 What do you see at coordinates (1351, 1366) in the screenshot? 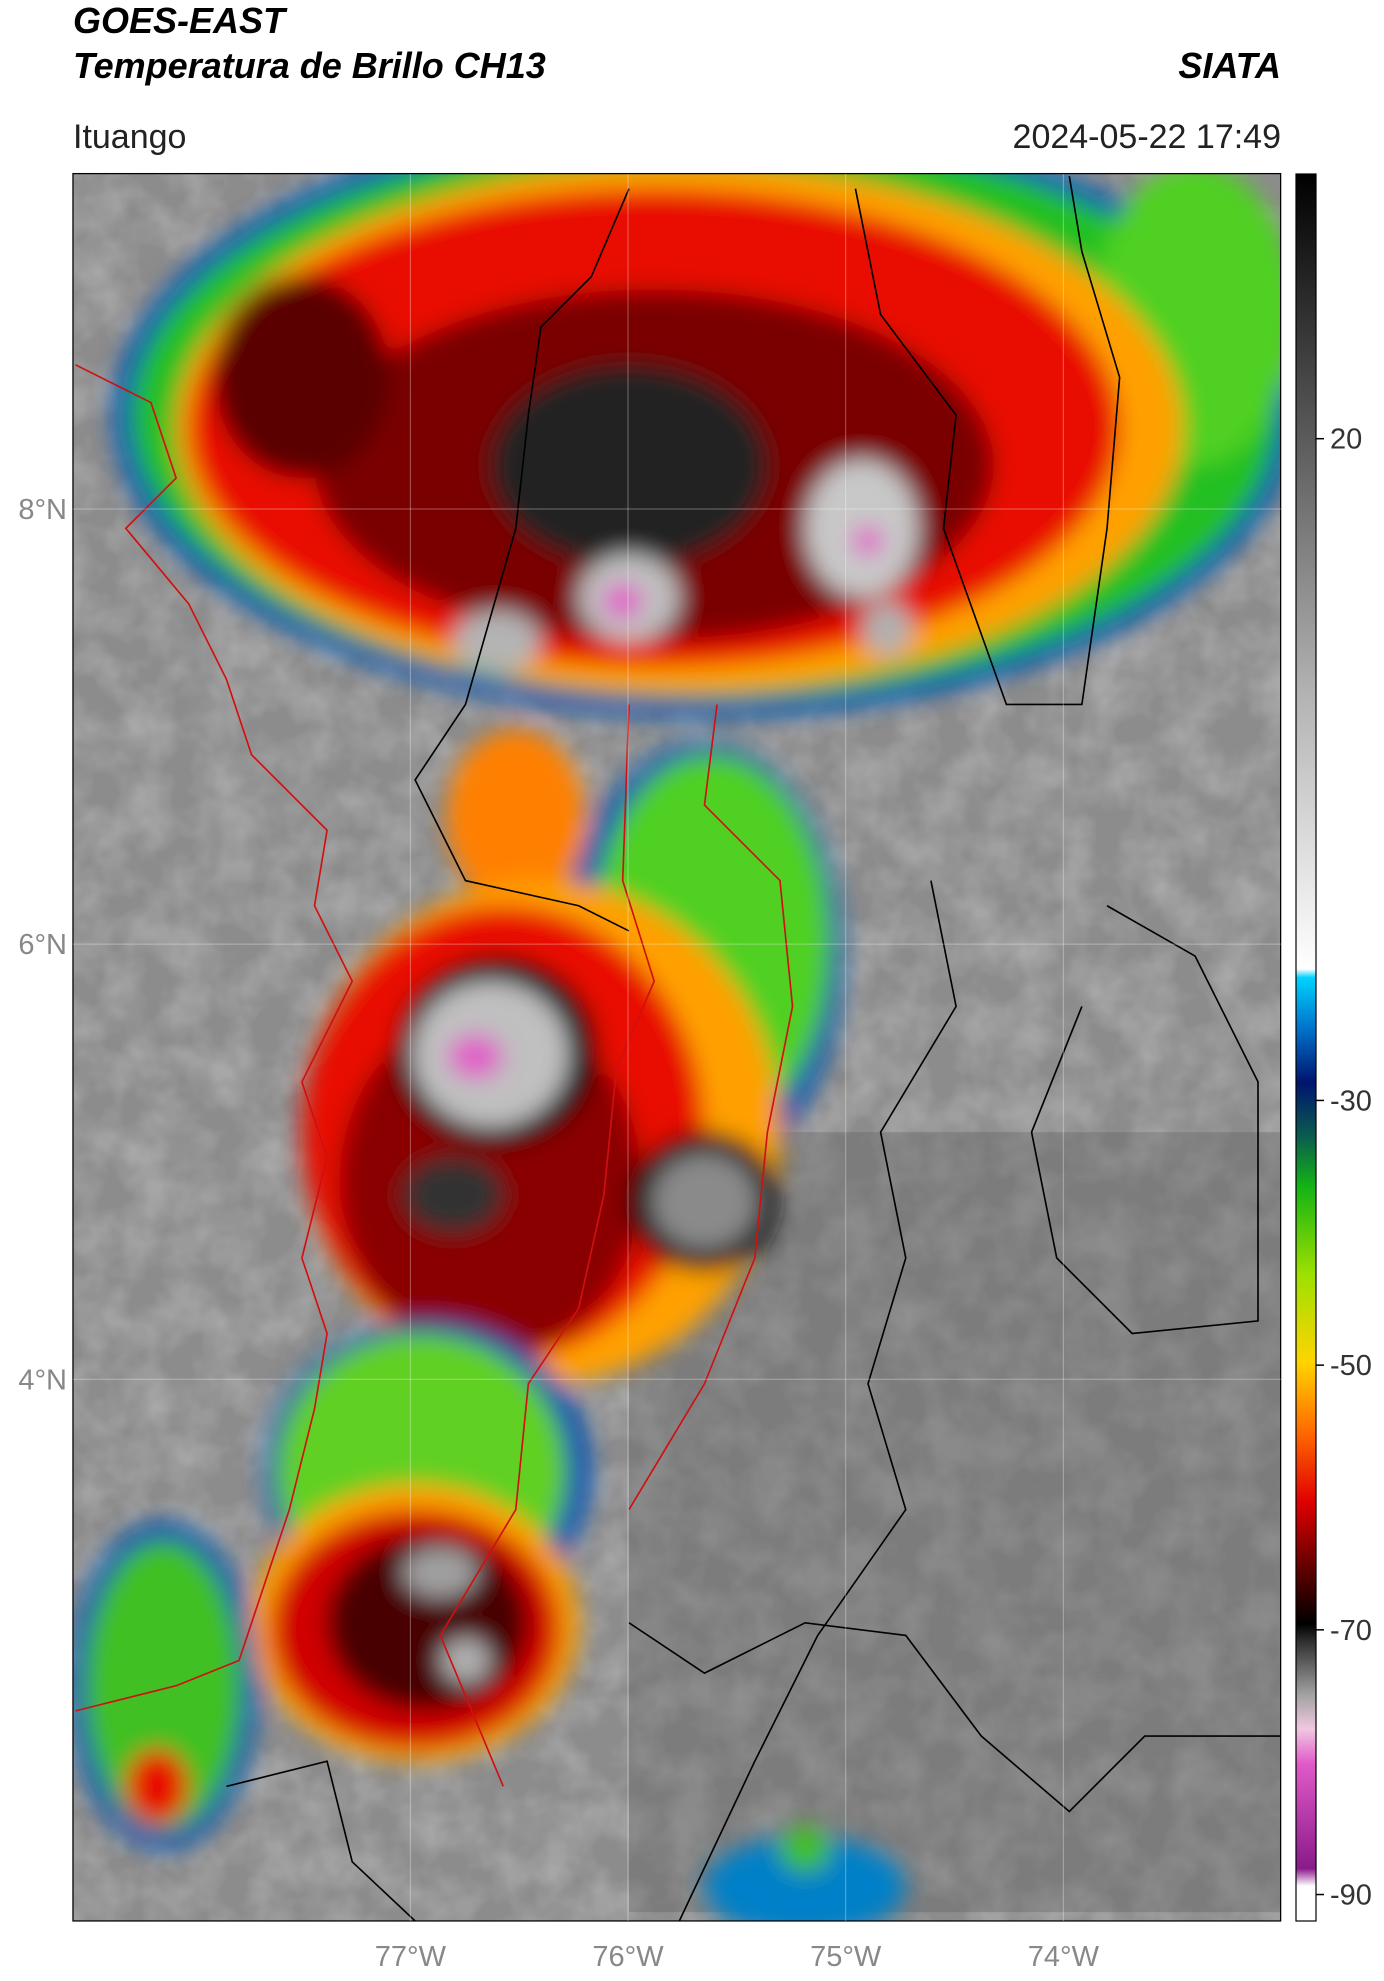
I see `colorbar-tick-label: -50` at bounding box center [1351, 1366].